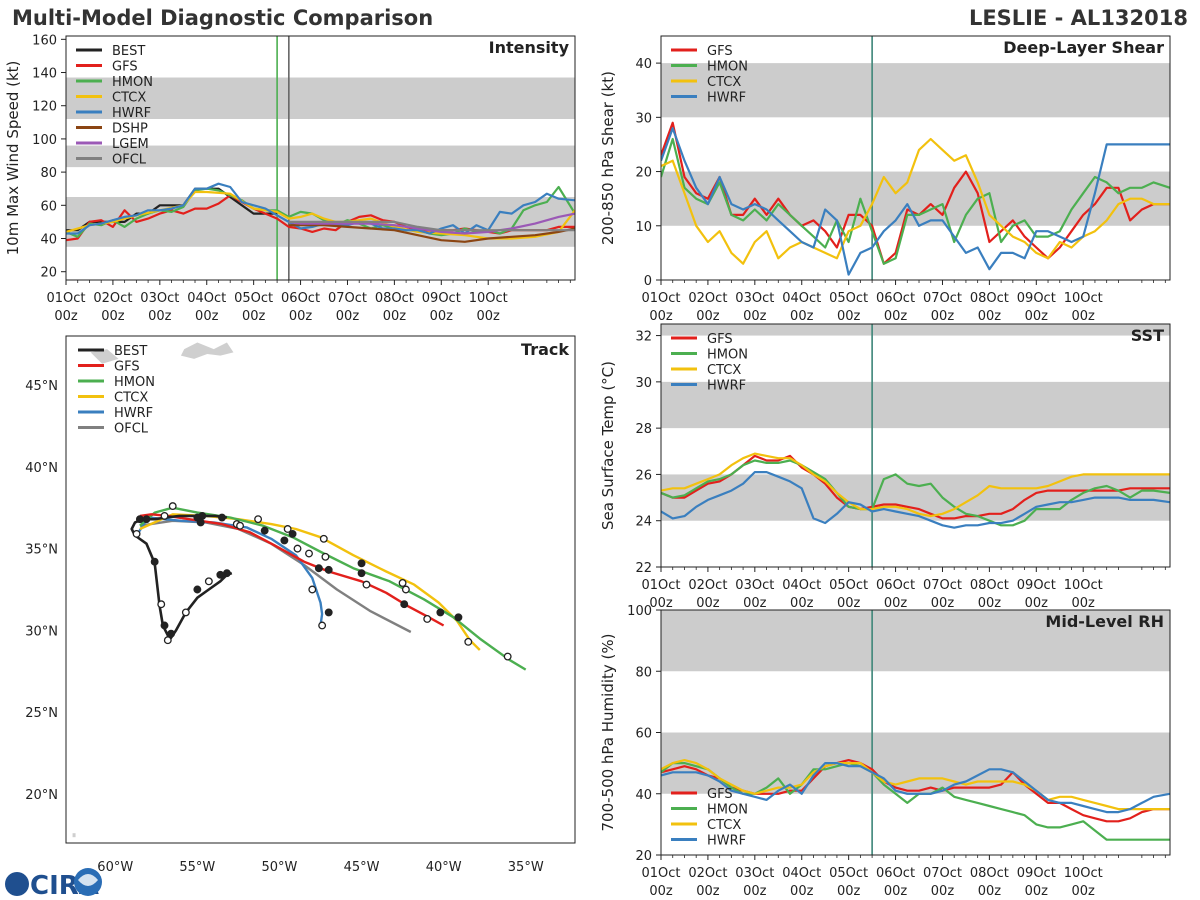 The image size is (1200, 900). Describe the element at coordinates (130, 144) in the screenshot. I see `legend-label-lgem: LGEM` at that location.